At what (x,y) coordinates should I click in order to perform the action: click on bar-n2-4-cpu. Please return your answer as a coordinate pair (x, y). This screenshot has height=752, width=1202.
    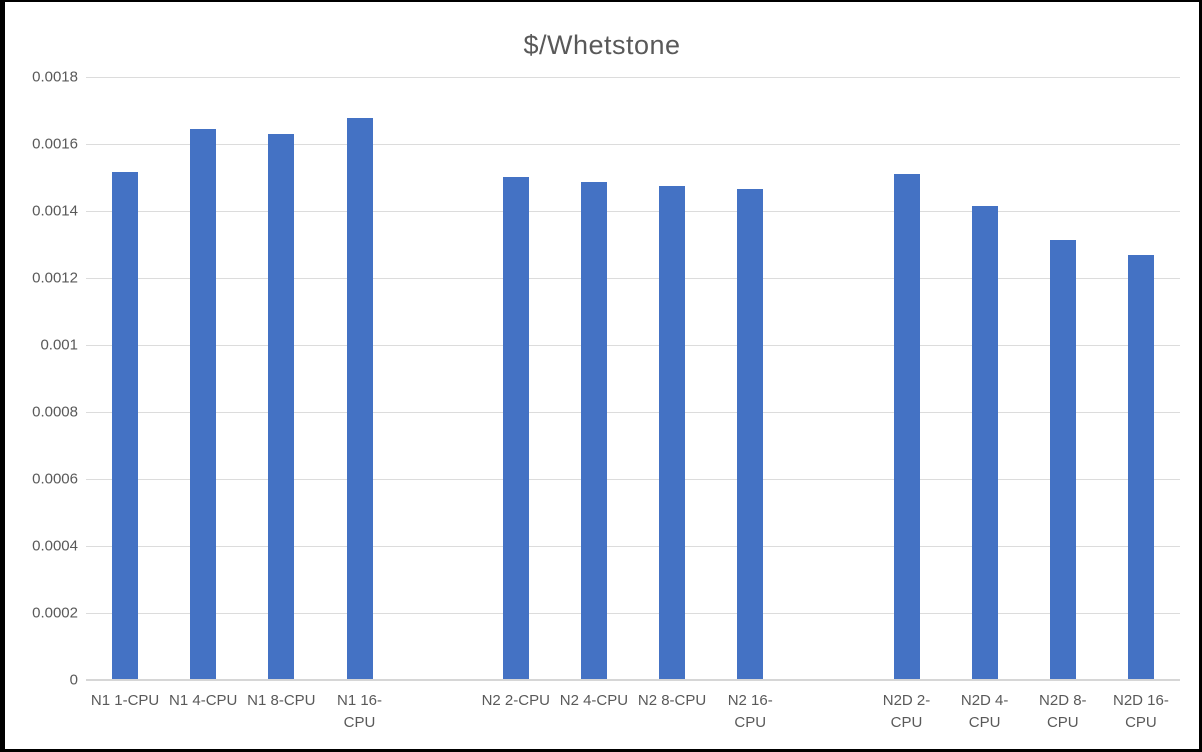
    Looking at the image, I should click on (593, 430).